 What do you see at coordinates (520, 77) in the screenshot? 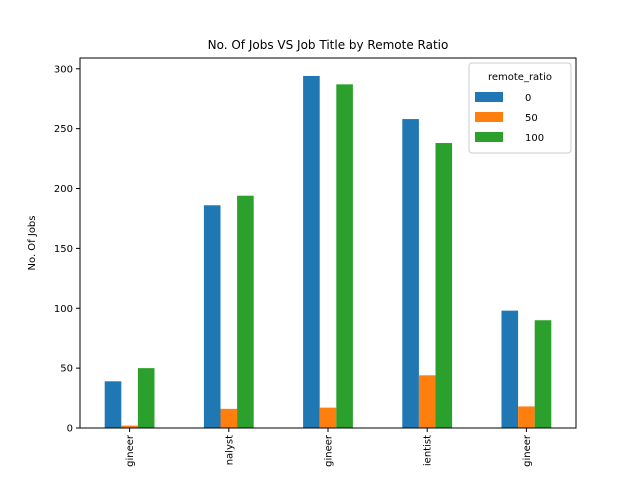
I see `legend-title: remote_ratio` at bounding box center [520, 77].